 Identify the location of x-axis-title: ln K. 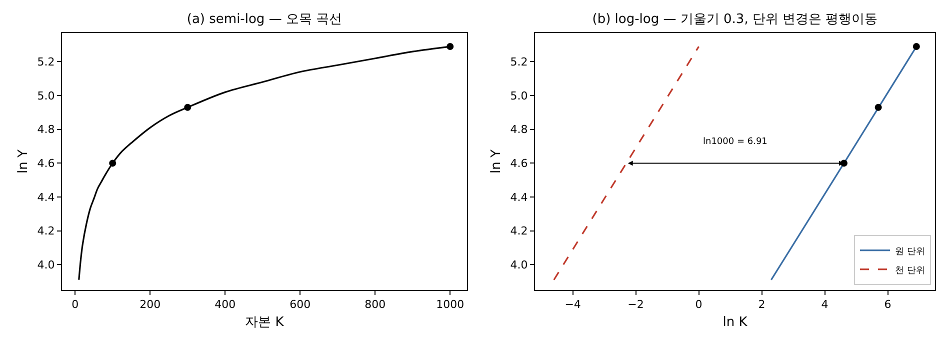
(735, 322).